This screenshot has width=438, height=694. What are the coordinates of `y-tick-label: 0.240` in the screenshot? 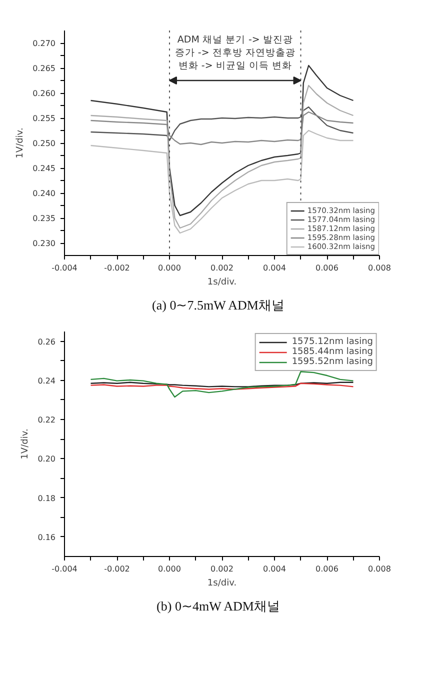 It's located at (44, 193).